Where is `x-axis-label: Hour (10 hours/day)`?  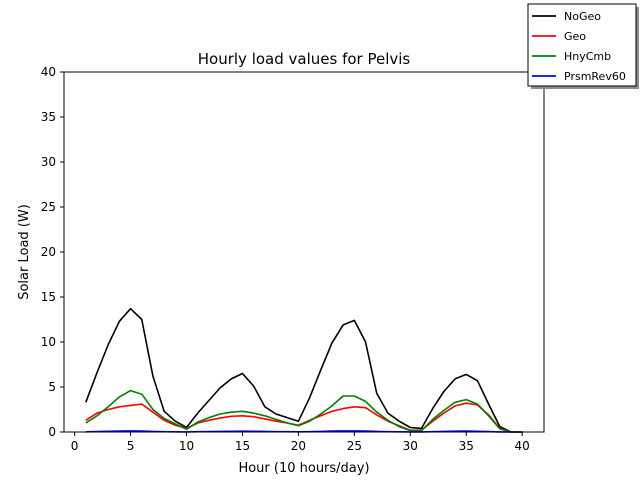 x-axis-label: Hour (10 hours/day) is located at coordinates (303, 468).